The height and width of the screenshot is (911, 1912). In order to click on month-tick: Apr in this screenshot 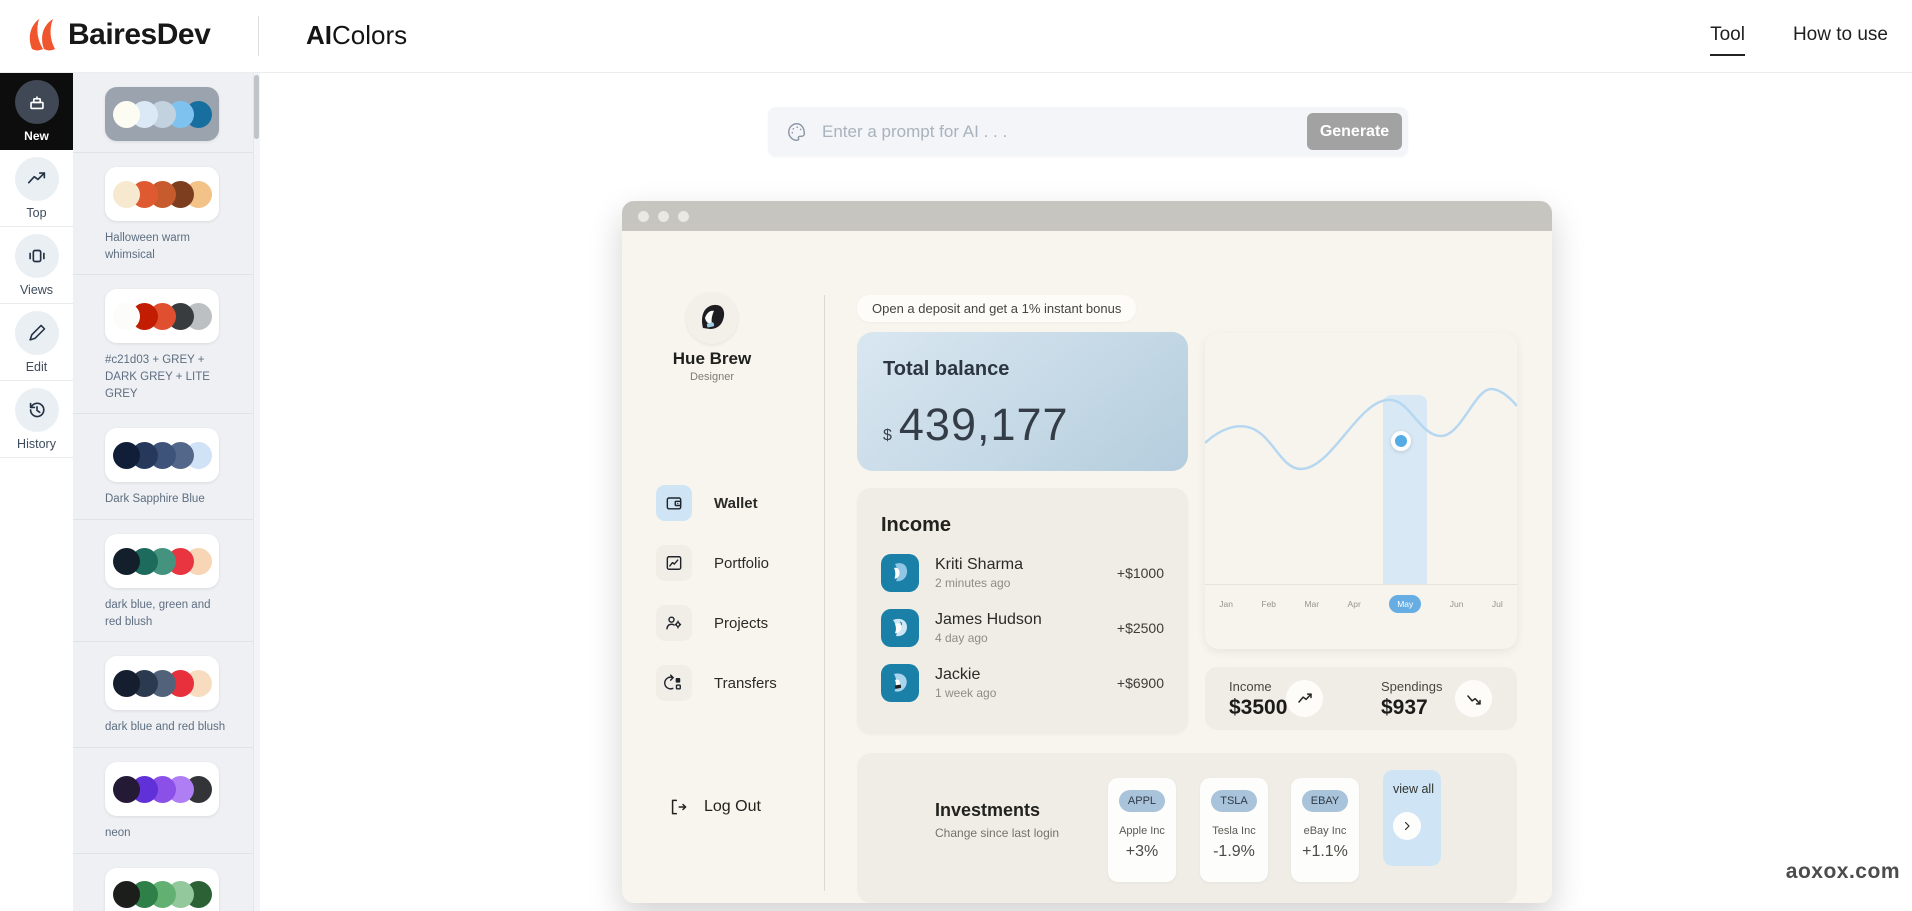, I will do `click(1354, 604)`.